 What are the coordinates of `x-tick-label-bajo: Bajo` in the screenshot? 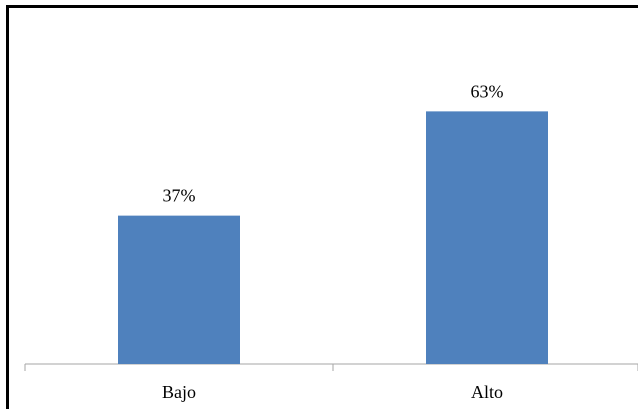 It's located at (179, 392).